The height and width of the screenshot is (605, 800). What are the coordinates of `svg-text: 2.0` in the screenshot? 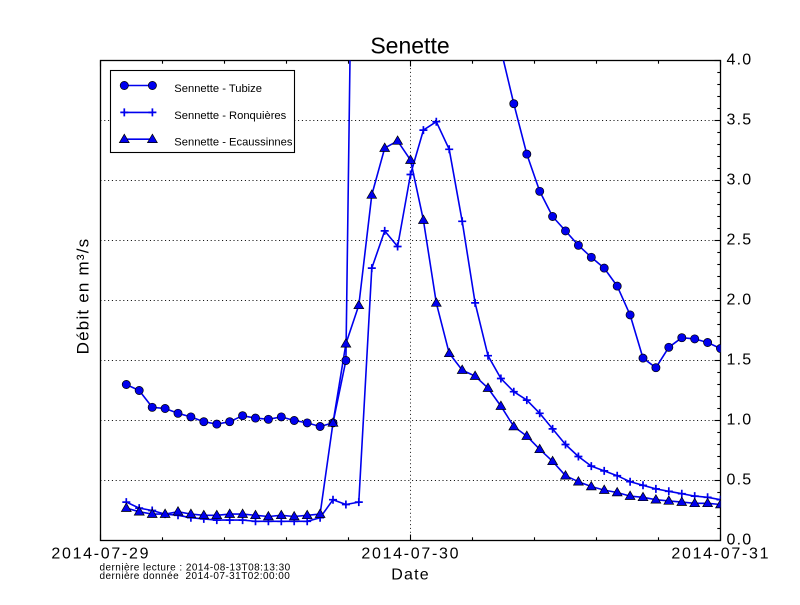 It's located at (740, 300).